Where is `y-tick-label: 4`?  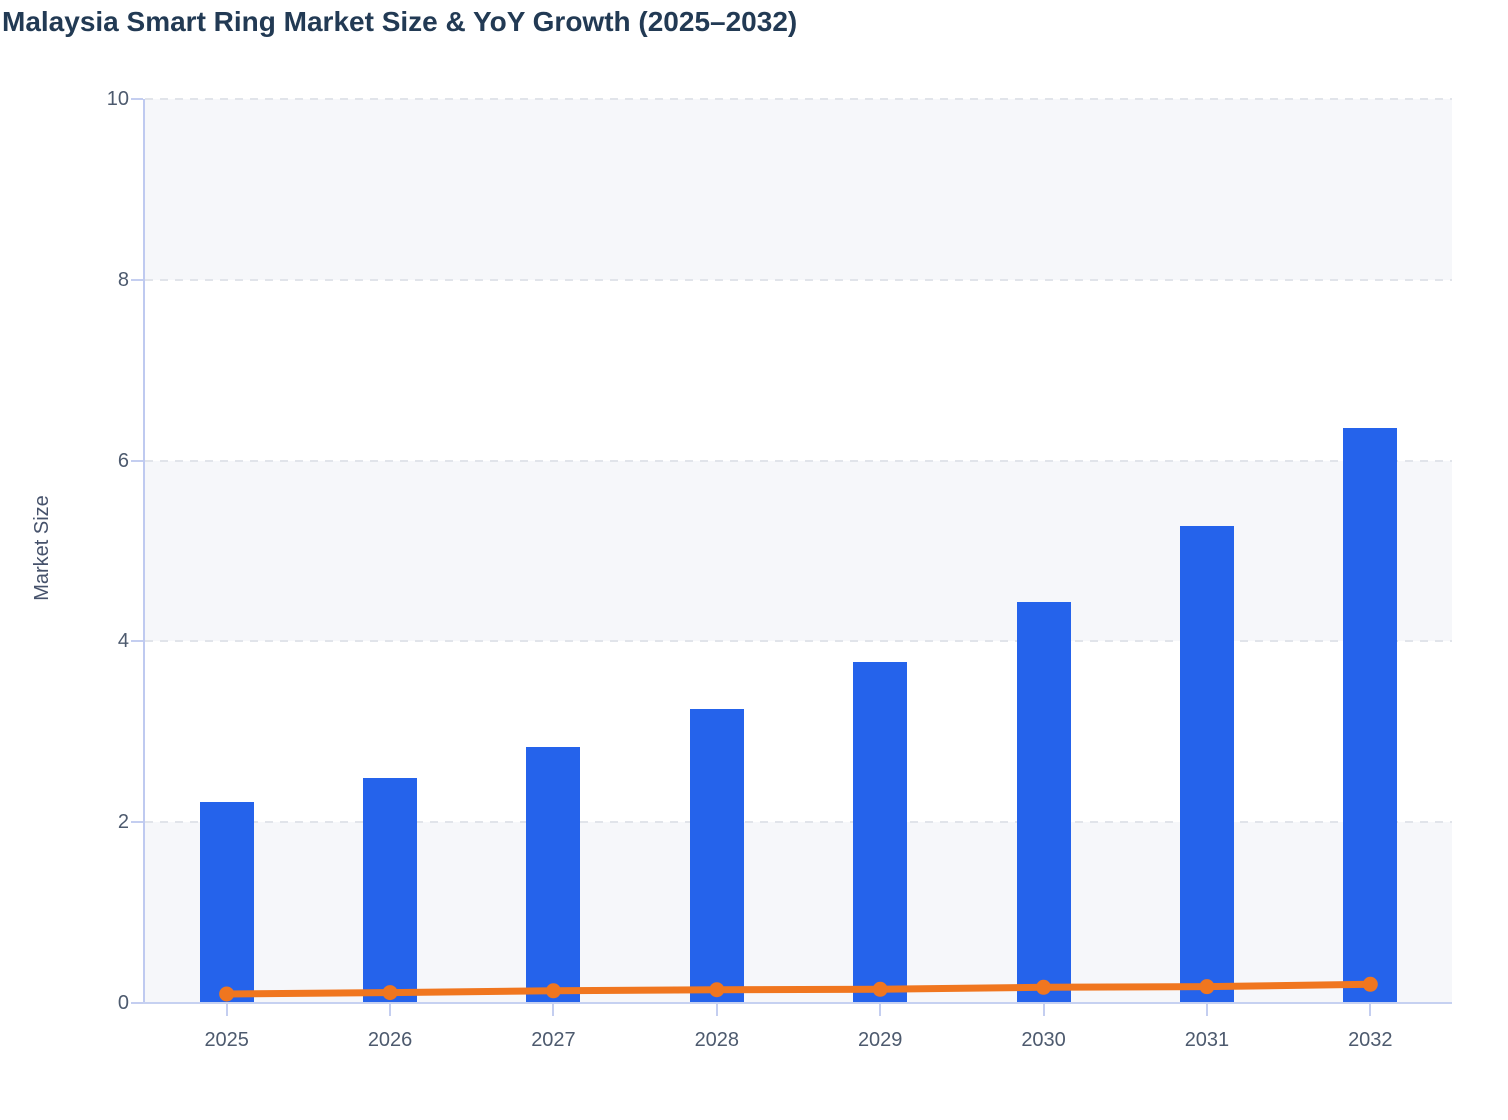
y-tick-label: 4 is located at coordinates (123, 641).